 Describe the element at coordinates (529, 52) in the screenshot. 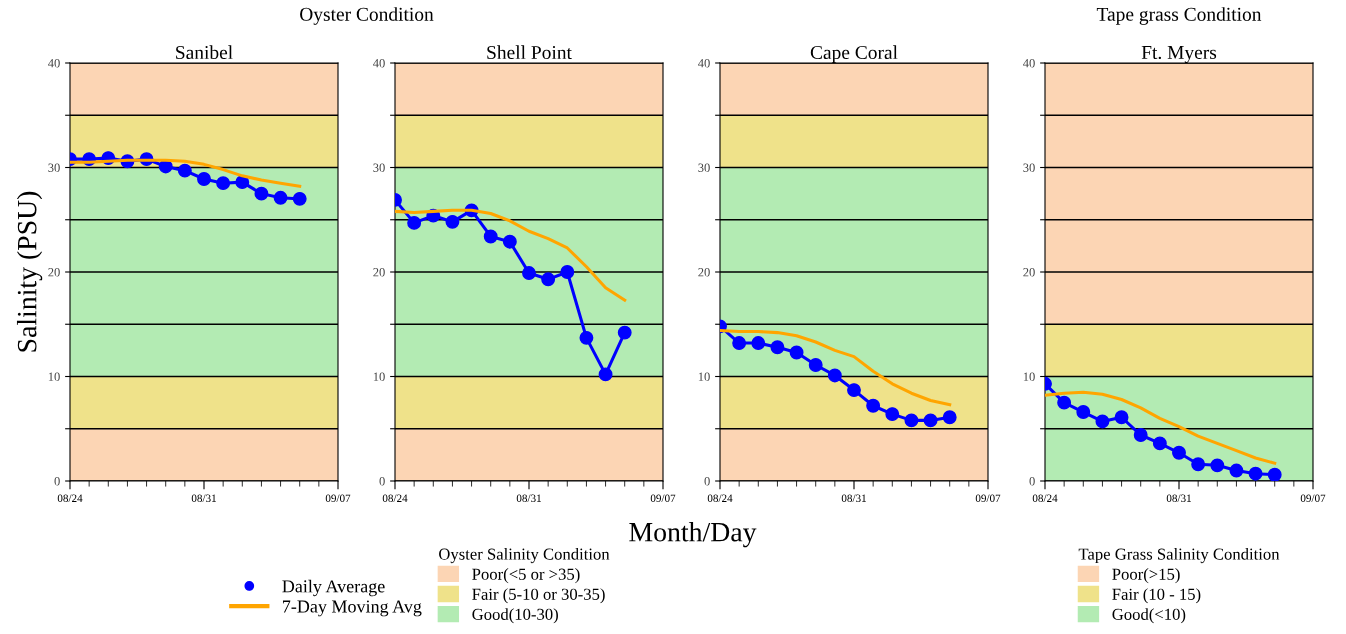

I see `chart-title: Shell Point` at that location.